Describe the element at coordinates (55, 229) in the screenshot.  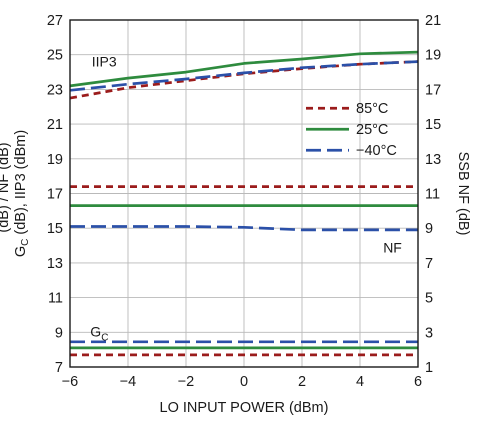
I see `y-left-tick-label: 15` at that location.